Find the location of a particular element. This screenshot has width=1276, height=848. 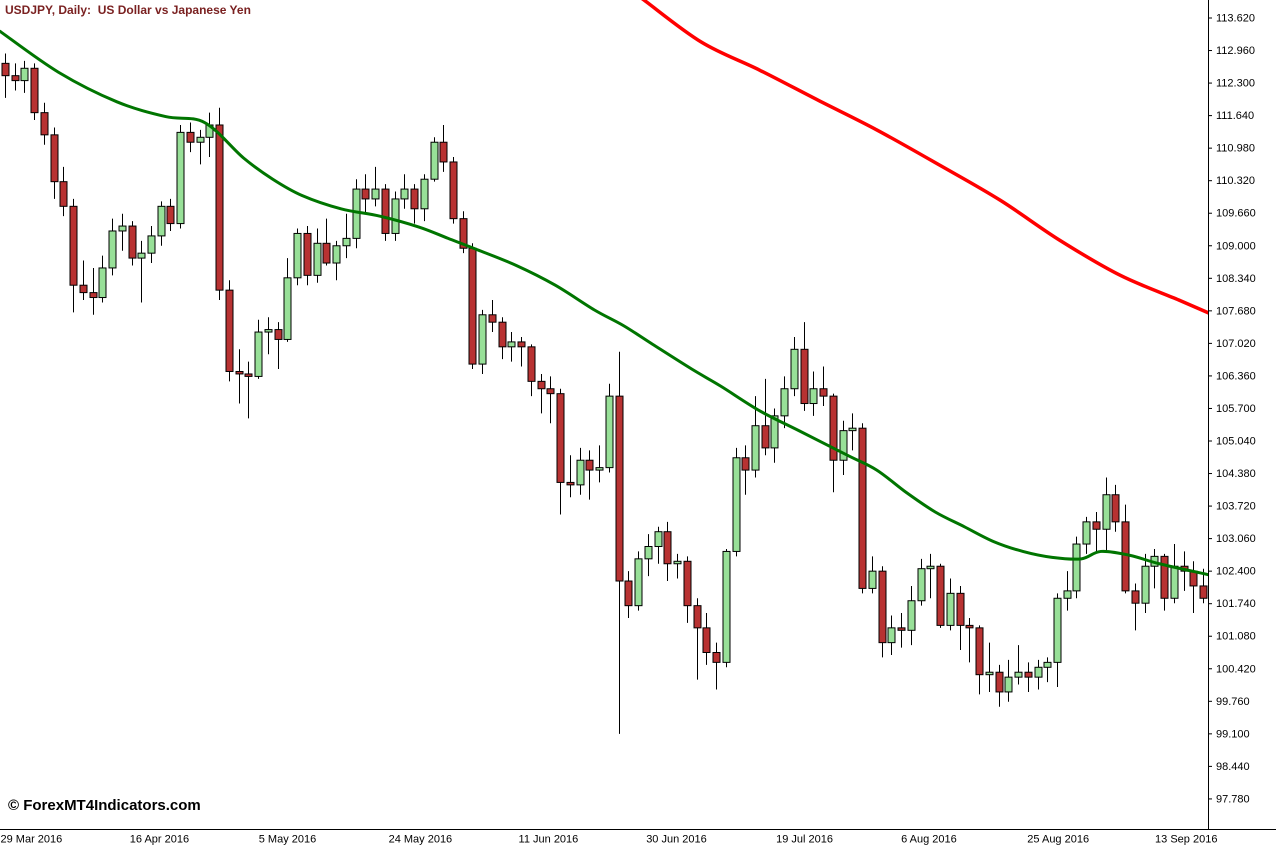

price-axis-label: 111.640 is located at coordinates (1235, 116).